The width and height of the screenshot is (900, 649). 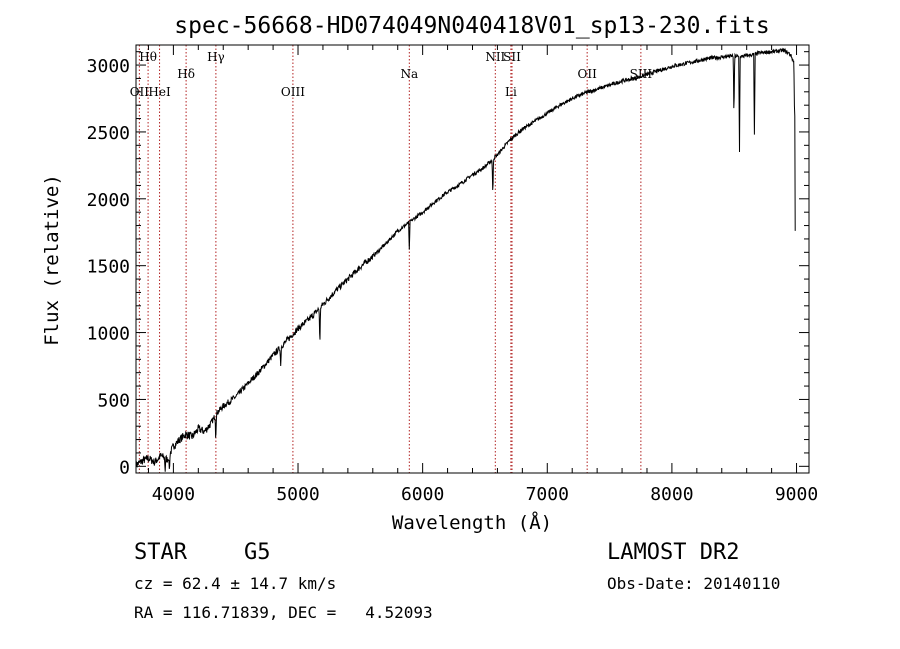 What do you see at coordinates (108, 200) in the screenshot?
I see `y-tick-label: 2000` at bounding box center [108, 200].